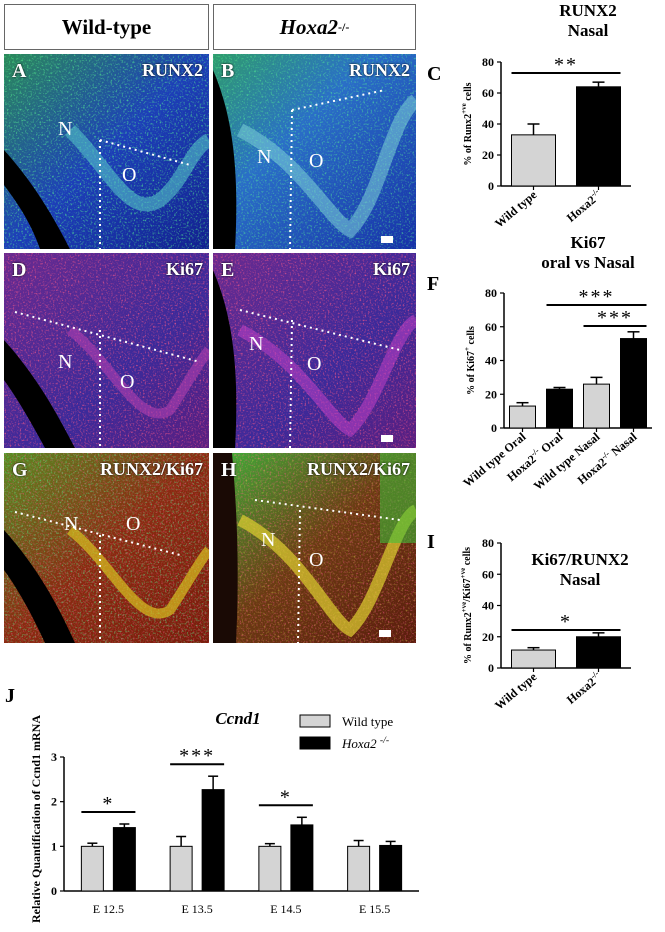  I want to click on panel-b: B RUNX2 N O, so click(314, 151).